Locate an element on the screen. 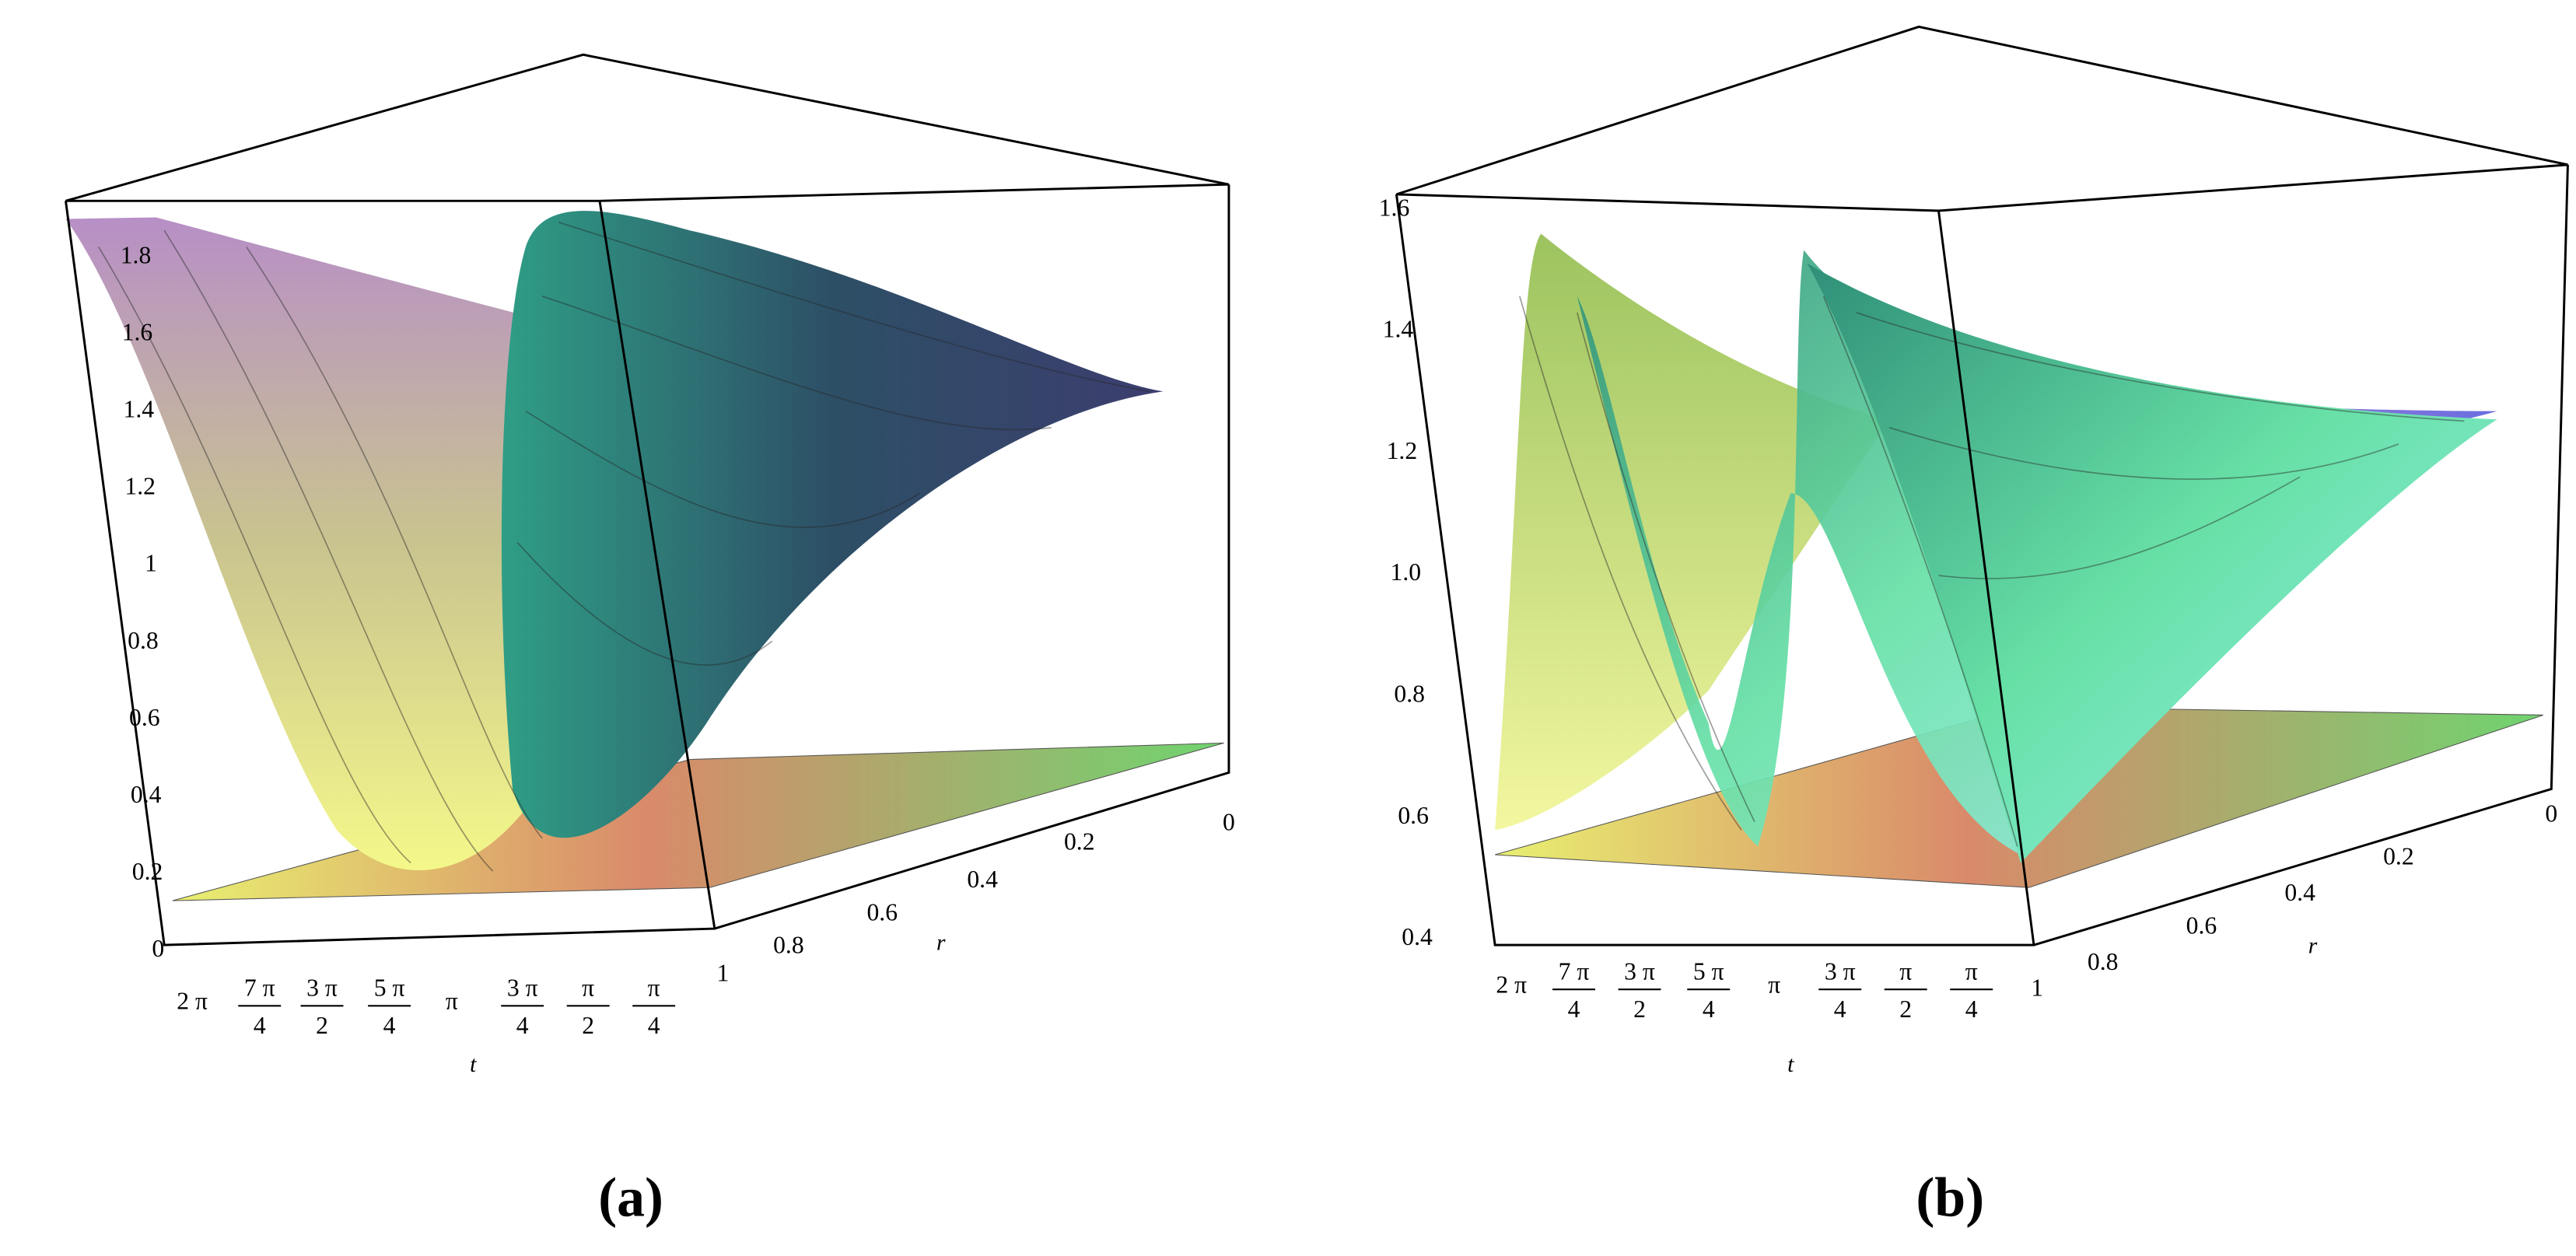 Image resolution: width=2576 pixels, height=1256 pixels. z-tick-label: 0.2 is located at coordinates (148, 872).